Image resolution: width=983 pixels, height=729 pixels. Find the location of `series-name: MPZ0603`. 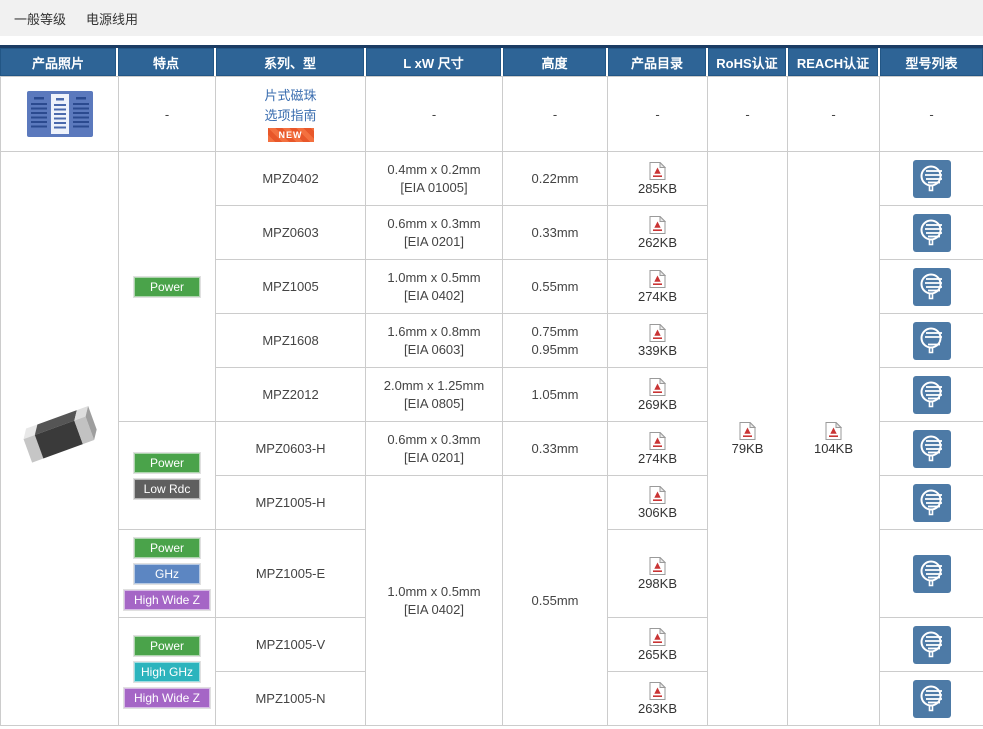

series-name: MPZ0603 is located at coordinates (290, 232).